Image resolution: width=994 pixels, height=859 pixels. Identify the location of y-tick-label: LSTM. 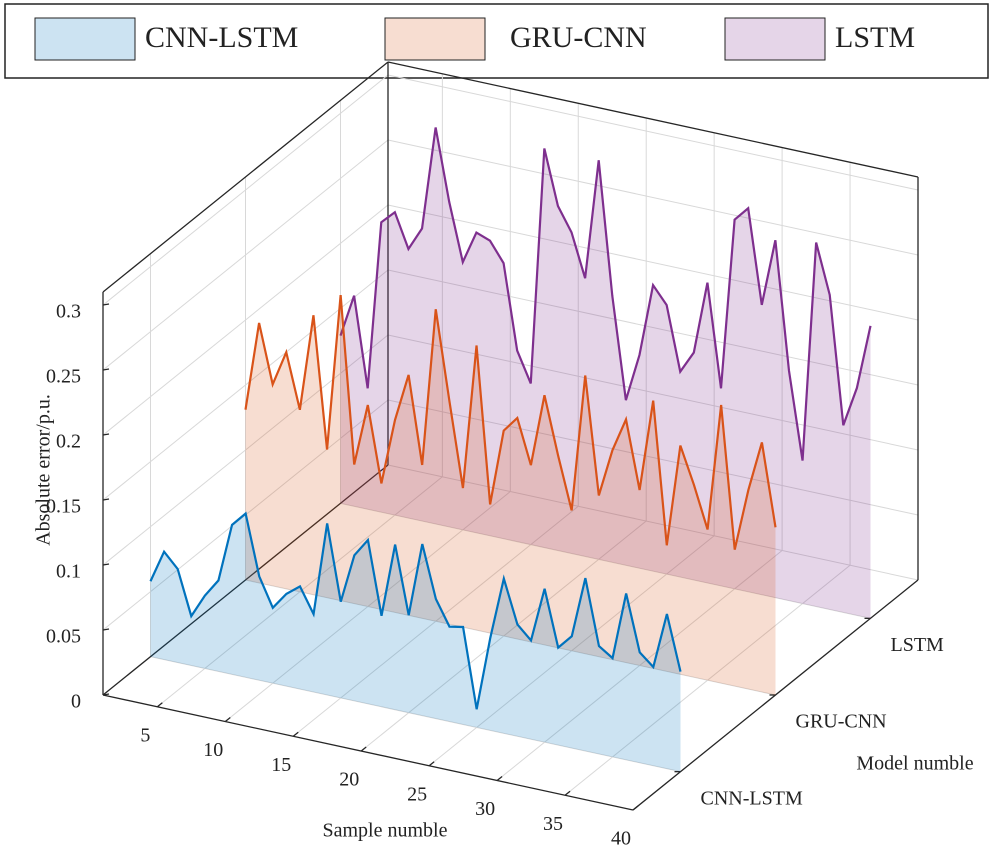
(918, 645).